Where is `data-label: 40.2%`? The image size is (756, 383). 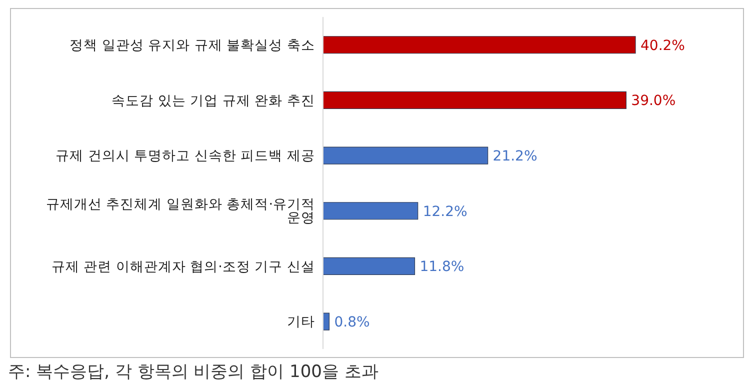
data-label: 40.2% is located at coordinates (662, 46).